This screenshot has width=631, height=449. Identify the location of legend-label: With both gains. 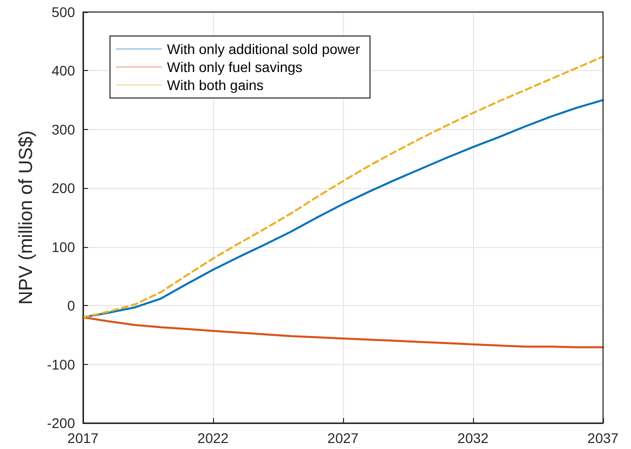
(215, 85).